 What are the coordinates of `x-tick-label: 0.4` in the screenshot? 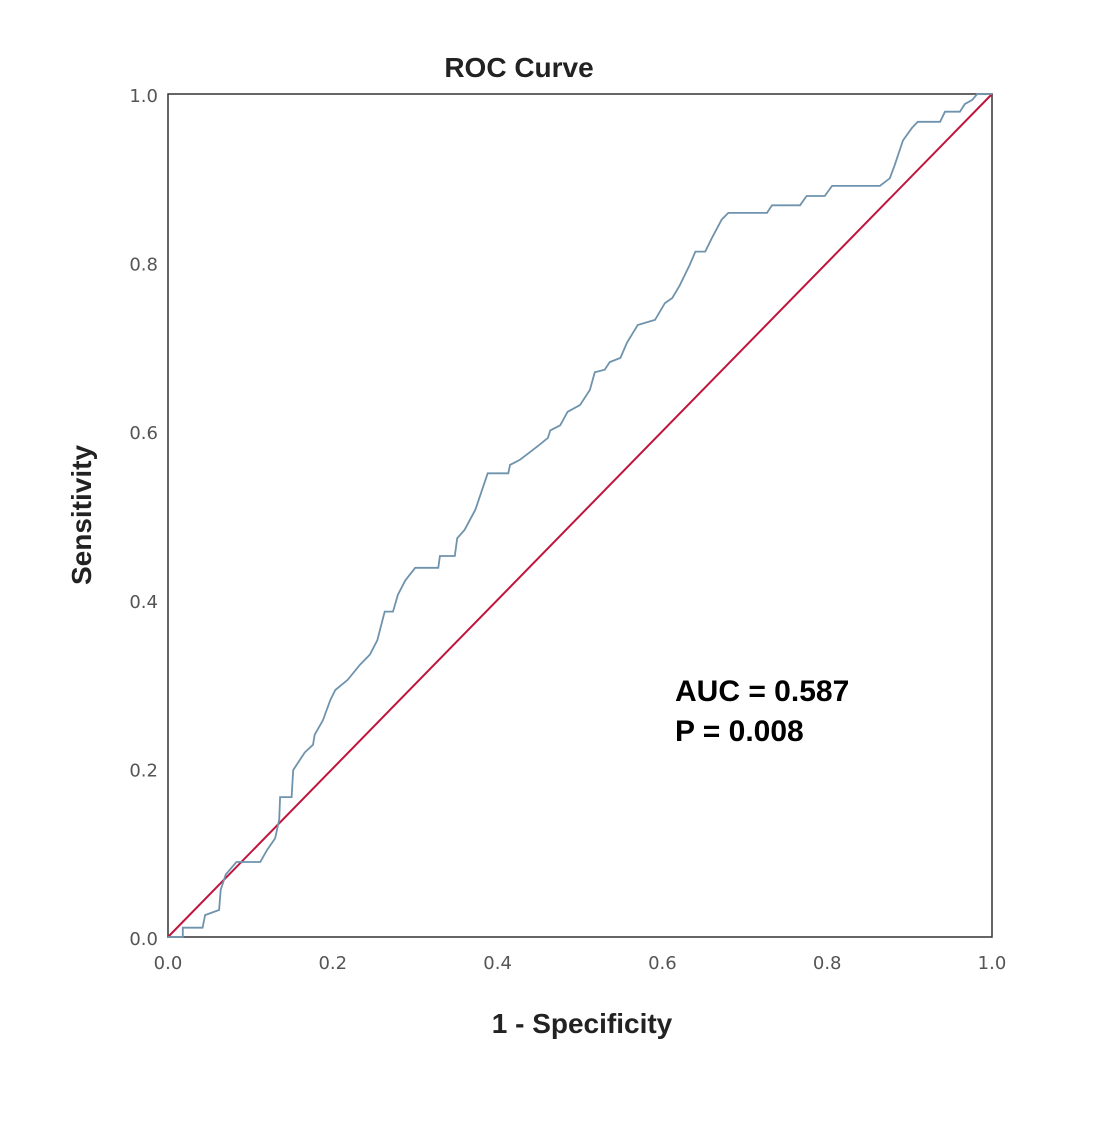 It's located at (497, 963).